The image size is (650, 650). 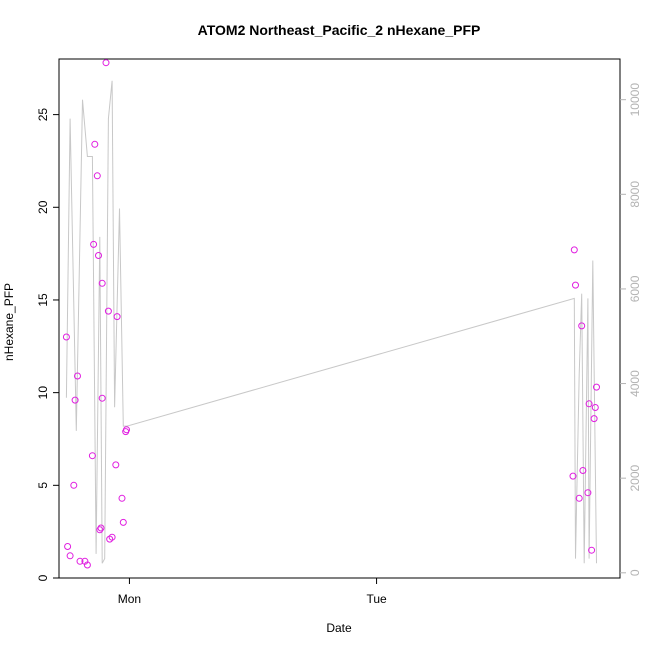 I want to click on x-axis: Mon Tue, so click(x=252, y=592).